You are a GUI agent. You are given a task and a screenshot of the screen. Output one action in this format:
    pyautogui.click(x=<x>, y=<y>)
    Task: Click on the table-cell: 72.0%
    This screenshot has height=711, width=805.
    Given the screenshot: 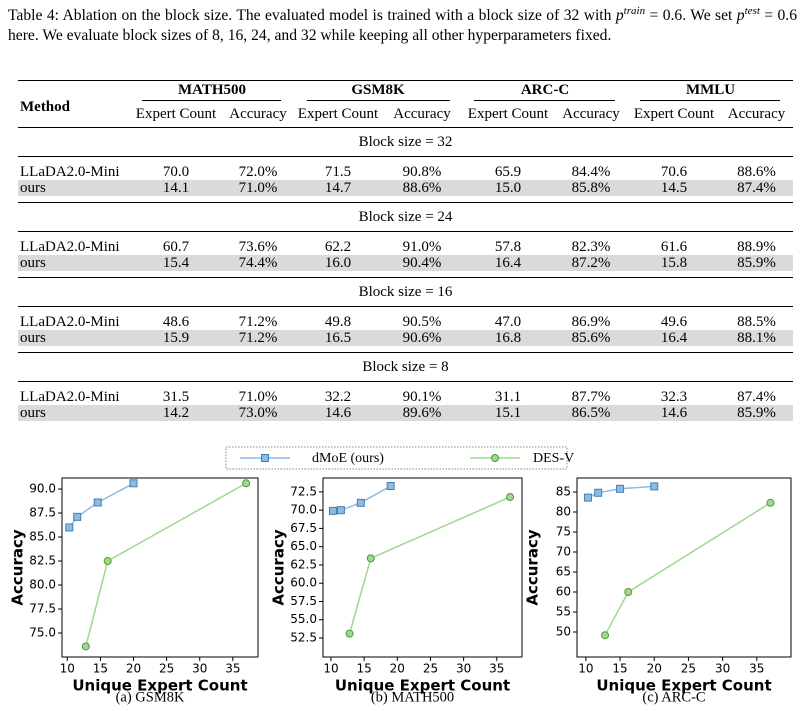 What is the action you would take?
    pyautogui.click(x=258, y=171)
    